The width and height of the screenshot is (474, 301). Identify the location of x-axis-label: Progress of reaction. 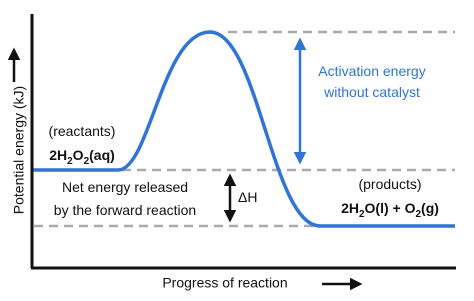
(224, 283).